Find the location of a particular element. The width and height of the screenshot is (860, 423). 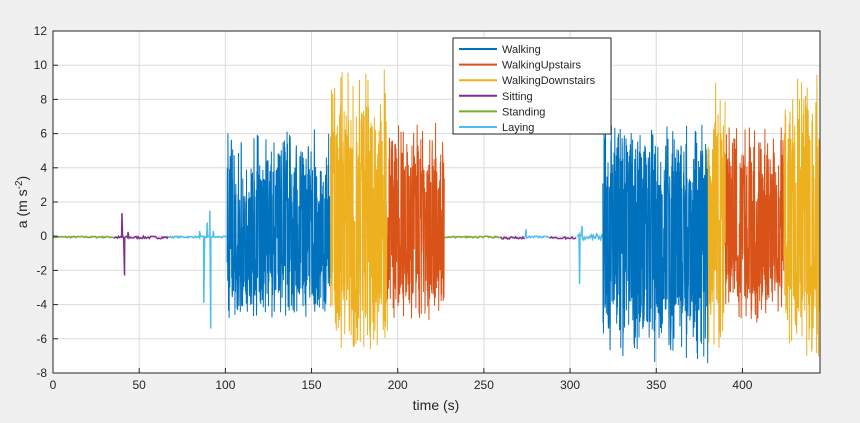

x-tick-label: 200 is located at coordinates (398, 385).